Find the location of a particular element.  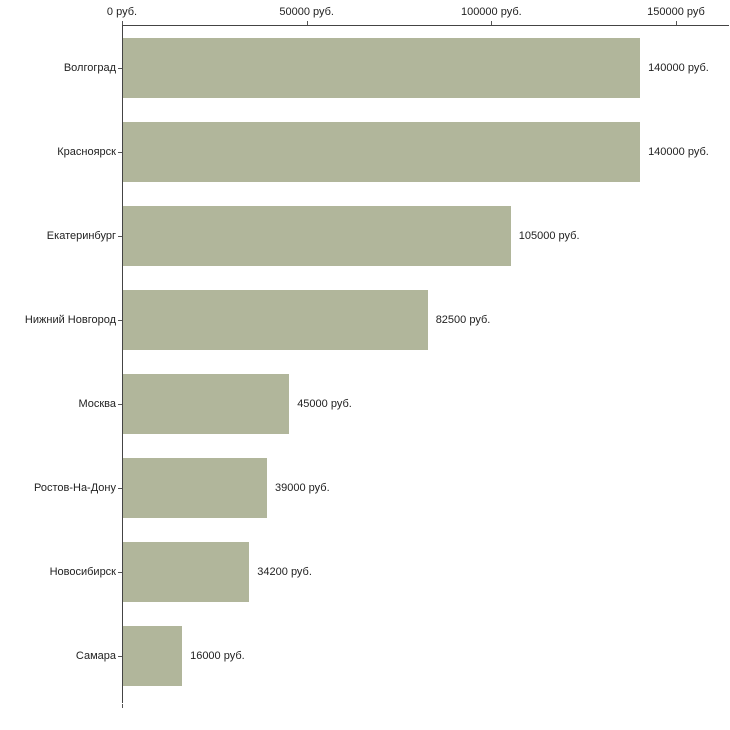

x-tick-label: 100000 руб. is located at coordinates (491, 12).